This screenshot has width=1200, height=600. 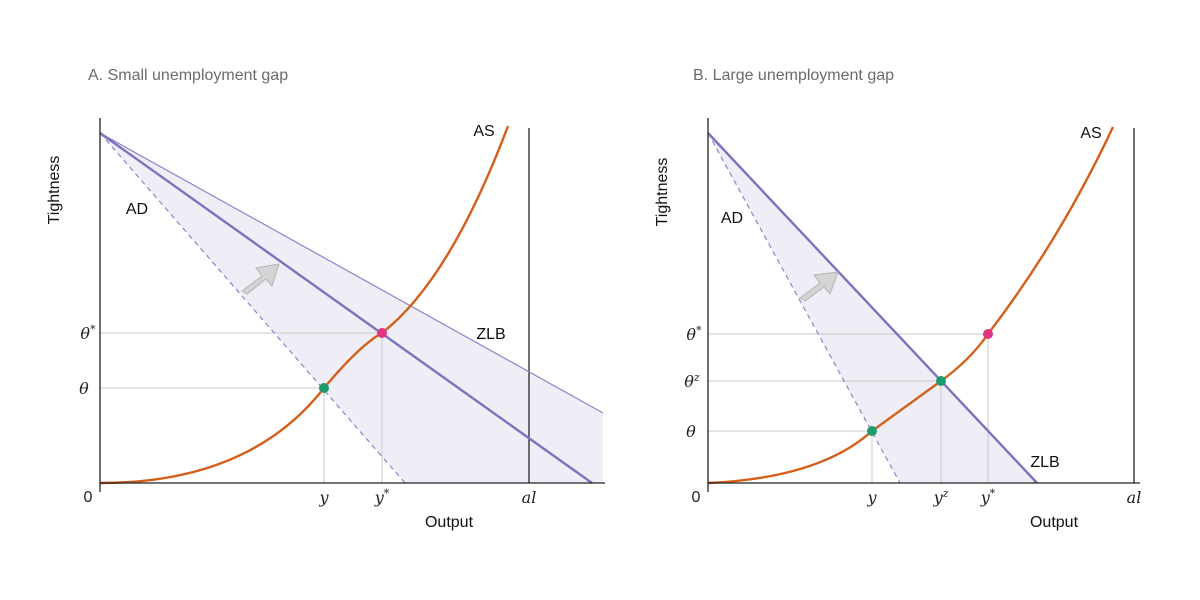 I want to click on panel-a-ytick-theta-star: θ*, so click(x=88, y=333).